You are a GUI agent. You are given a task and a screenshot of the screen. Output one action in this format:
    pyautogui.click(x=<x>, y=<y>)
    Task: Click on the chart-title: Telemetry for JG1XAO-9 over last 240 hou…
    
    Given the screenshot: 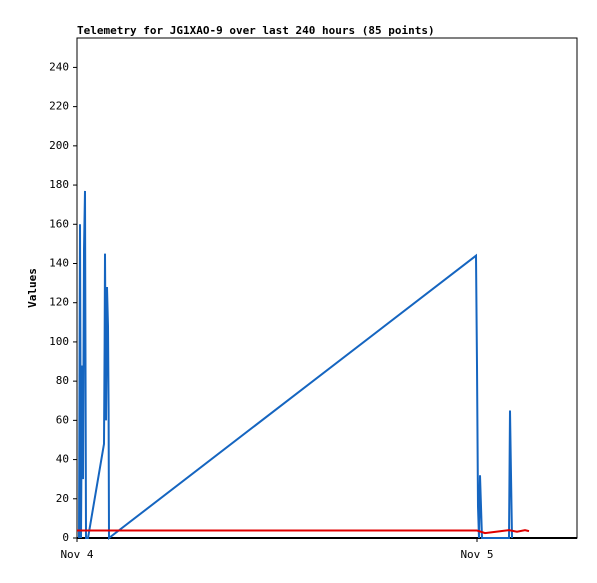 What is the action you would take?
    pyautogui.click(x=256, y=30)
    